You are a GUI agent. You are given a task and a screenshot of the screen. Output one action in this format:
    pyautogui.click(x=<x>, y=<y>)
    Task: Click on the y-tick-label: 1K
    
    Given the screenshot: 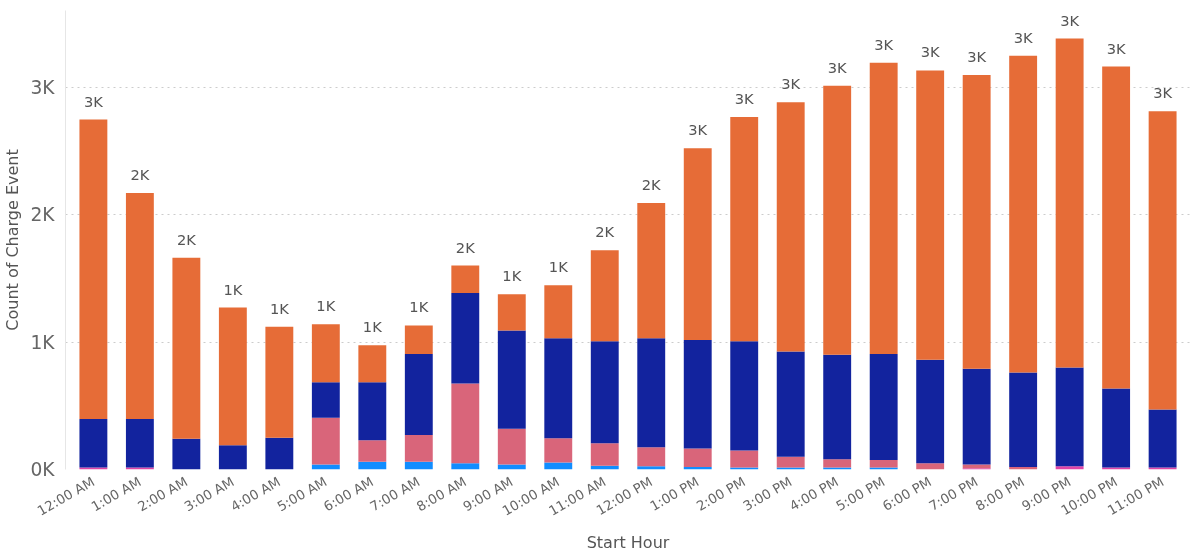 What is the action you would take?
    pyautogui.click(x=43, y=342)
    